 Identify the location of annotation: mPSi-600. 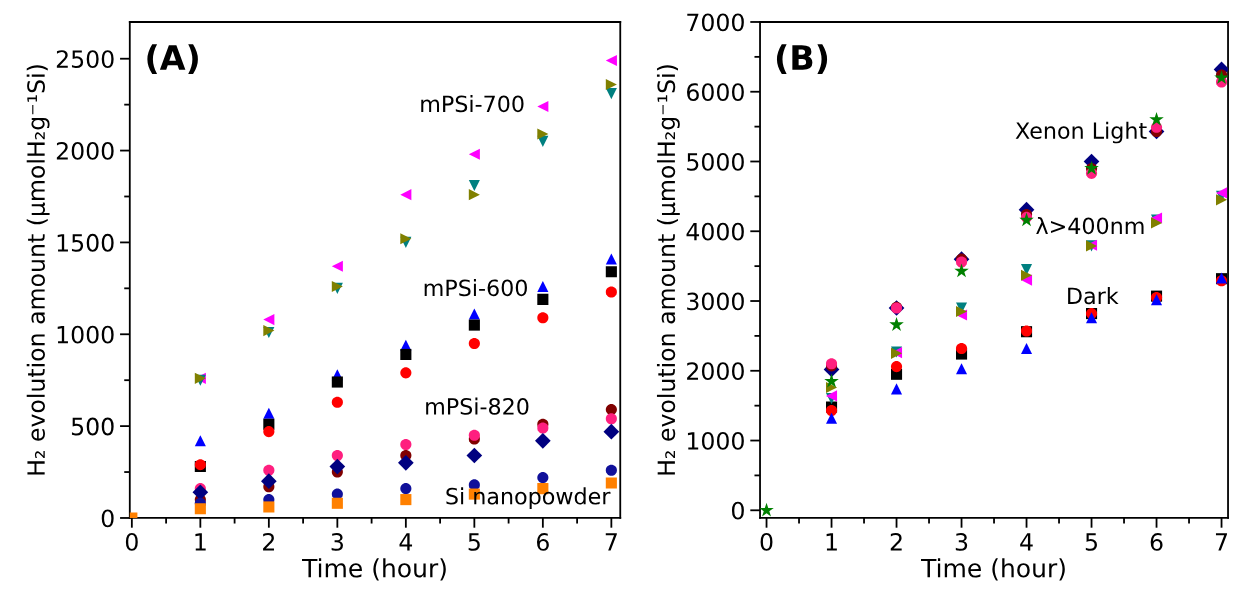
(475, 288).